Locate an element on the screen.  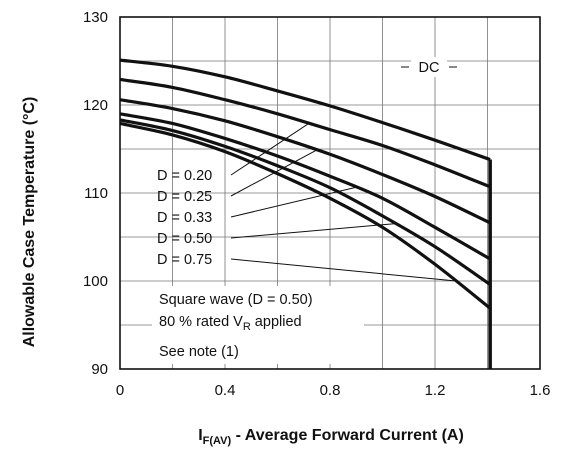
dc-label-background is located at coordinates (429, 67).